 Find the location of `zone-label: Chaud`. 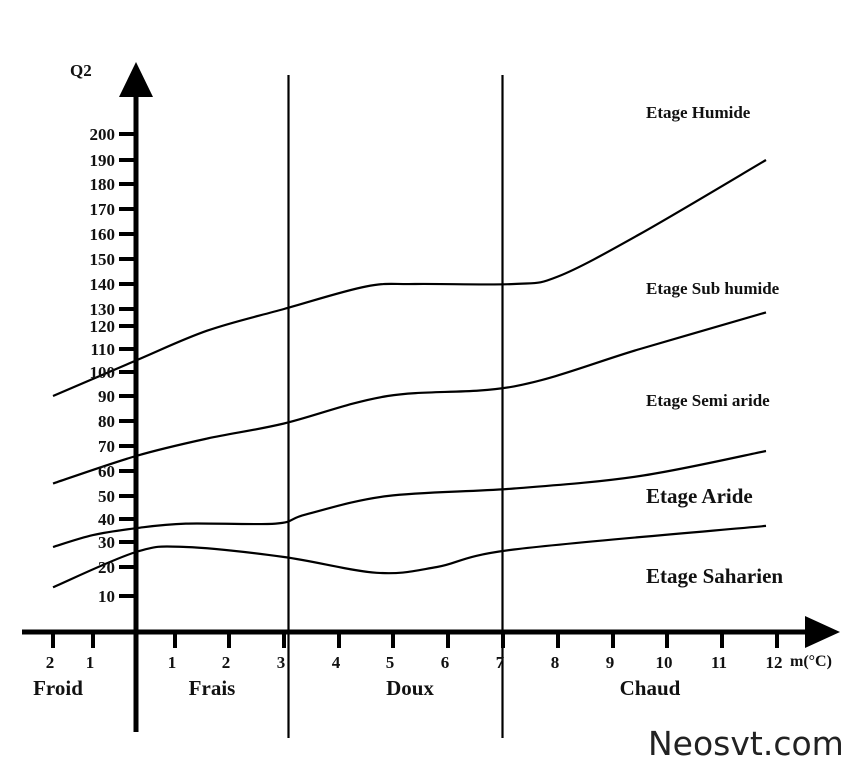

zone-label: Chaud is located at coordinates (650, 688).